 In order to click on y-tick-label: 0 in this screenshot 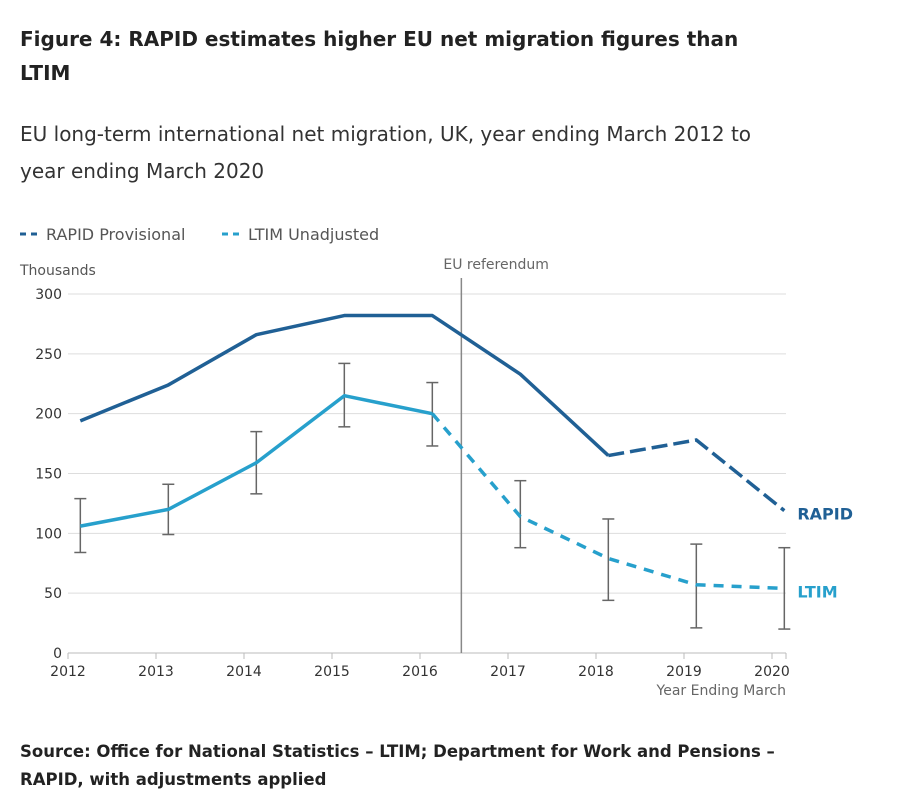, I will do `click(57, 654)`.